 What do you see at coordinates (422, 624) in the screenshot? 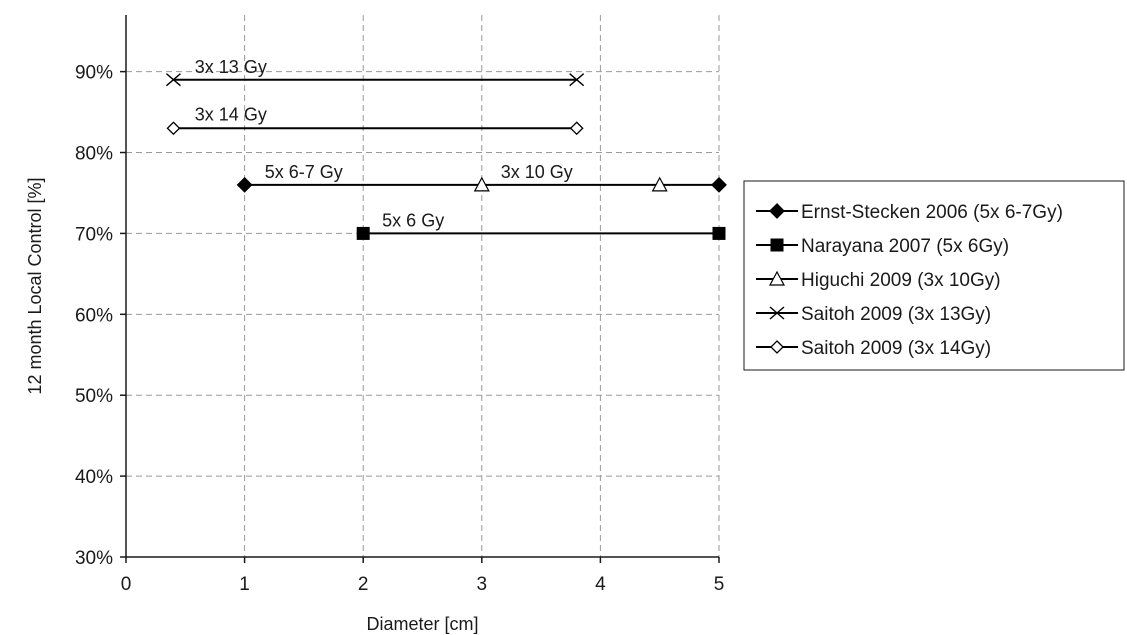
I see `x-axis-title: Diameter [cm]` at bounding box center [422, 624].